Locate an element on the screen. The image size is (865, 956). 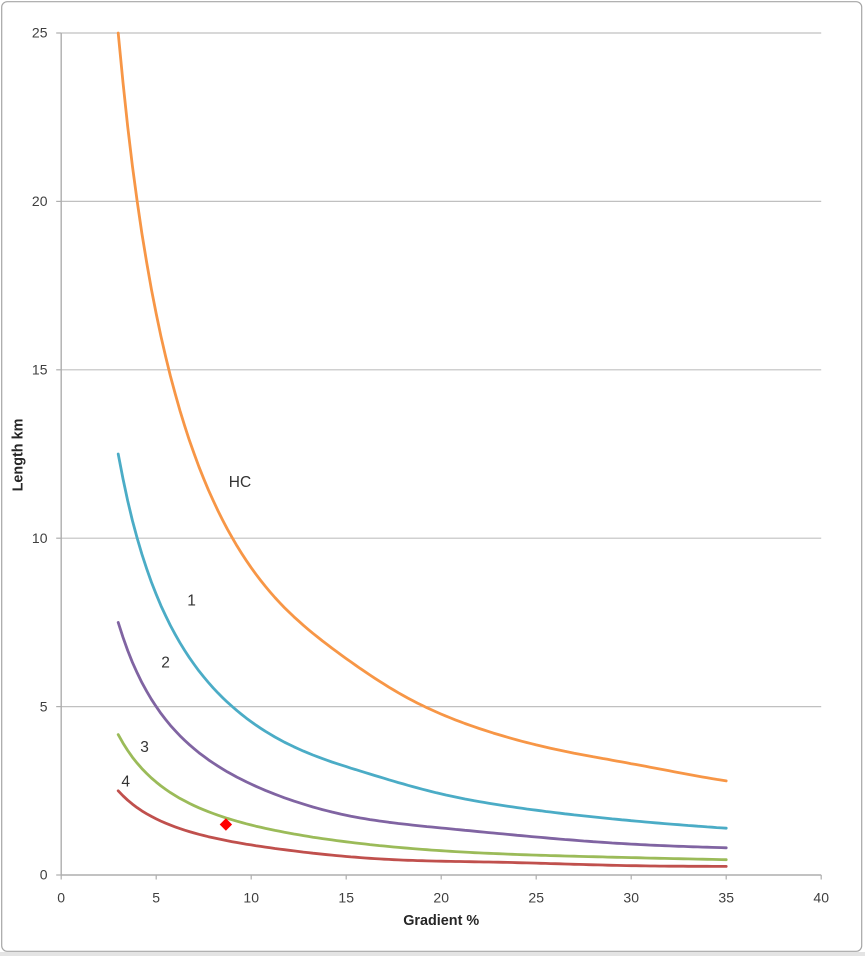
svg-text: 4 is located at coordinates (125, 782).